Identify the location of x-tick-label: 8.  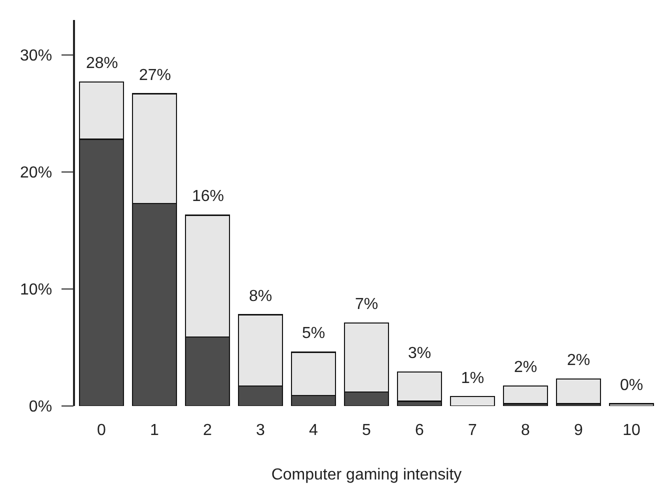
(525, 430).